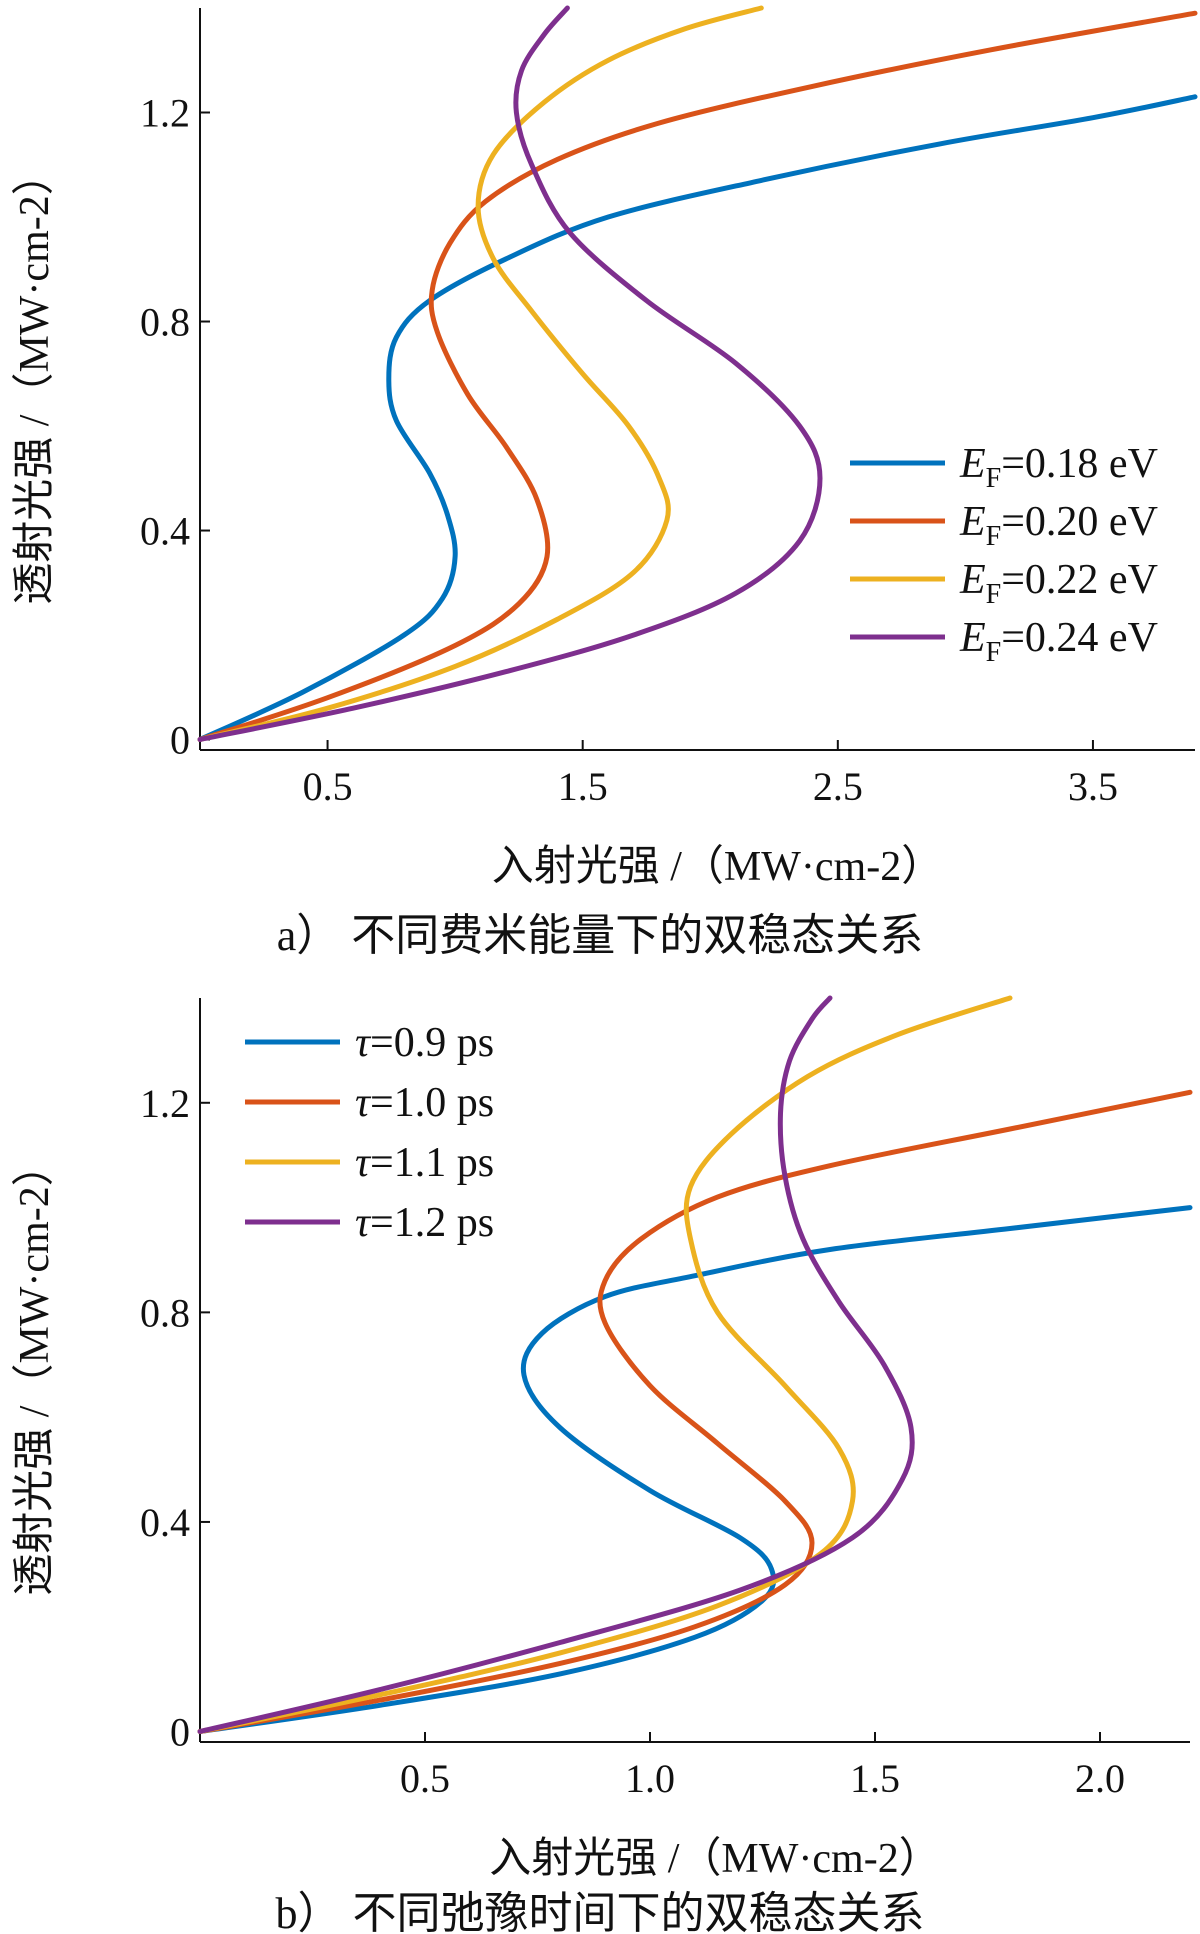 This screenshot has width=1200, height=1934. Describe the element at coordinates (1058, 525) in the screenshot. I see `legend-label: EF=0.20 eV` at that location.